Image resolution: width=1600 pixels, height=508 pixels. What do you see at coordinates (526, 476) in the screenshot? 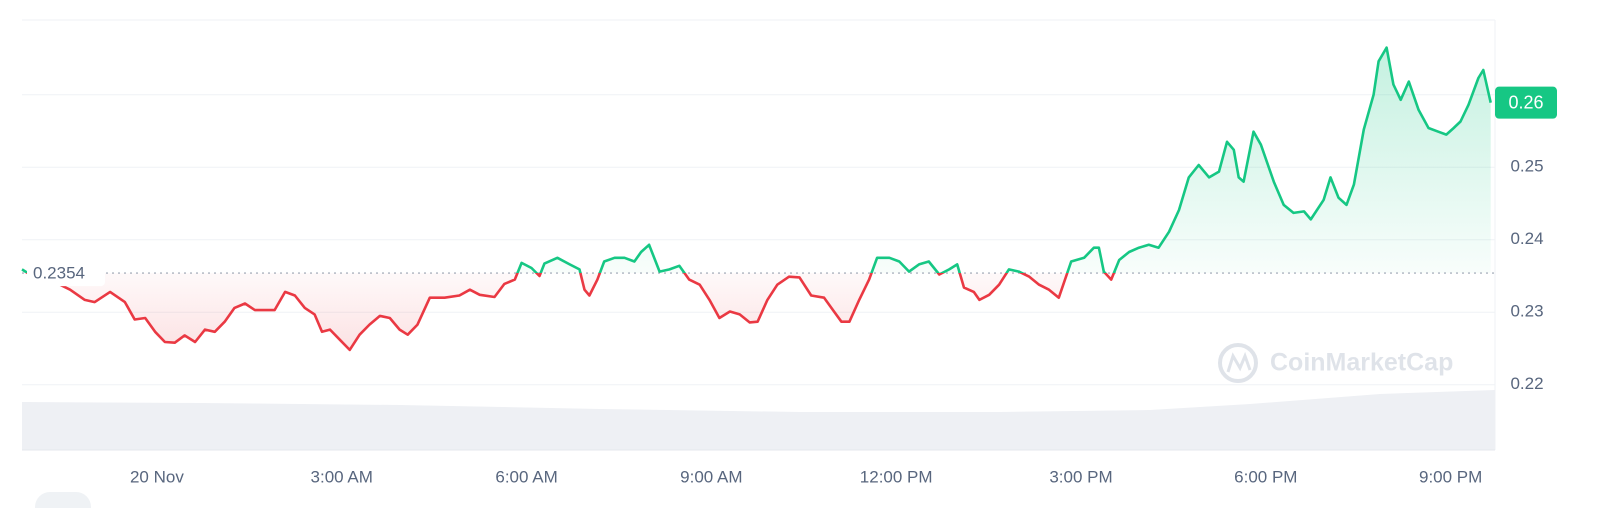
I see `x-tick-label: 6:00 AM` at bounding box center [526, 476].